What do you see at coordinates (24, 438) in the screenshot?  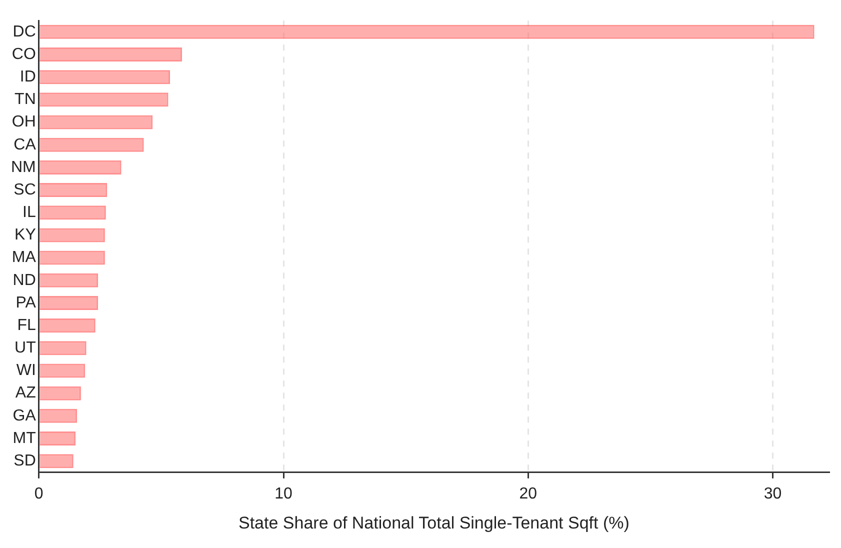 I see `y-tick-label: MT` at bounding box center [24, 438].